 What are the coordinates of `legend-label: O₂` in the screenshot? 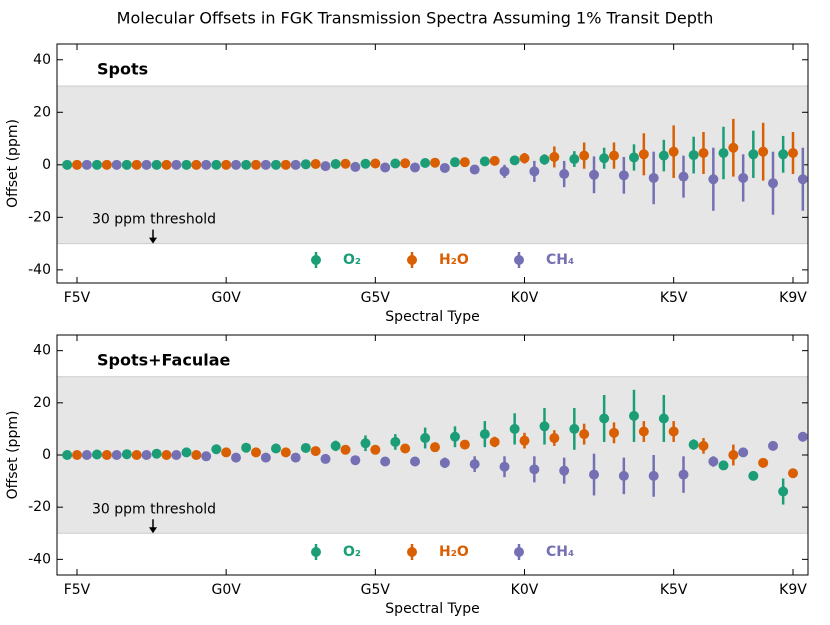 It's located at (352, 552).